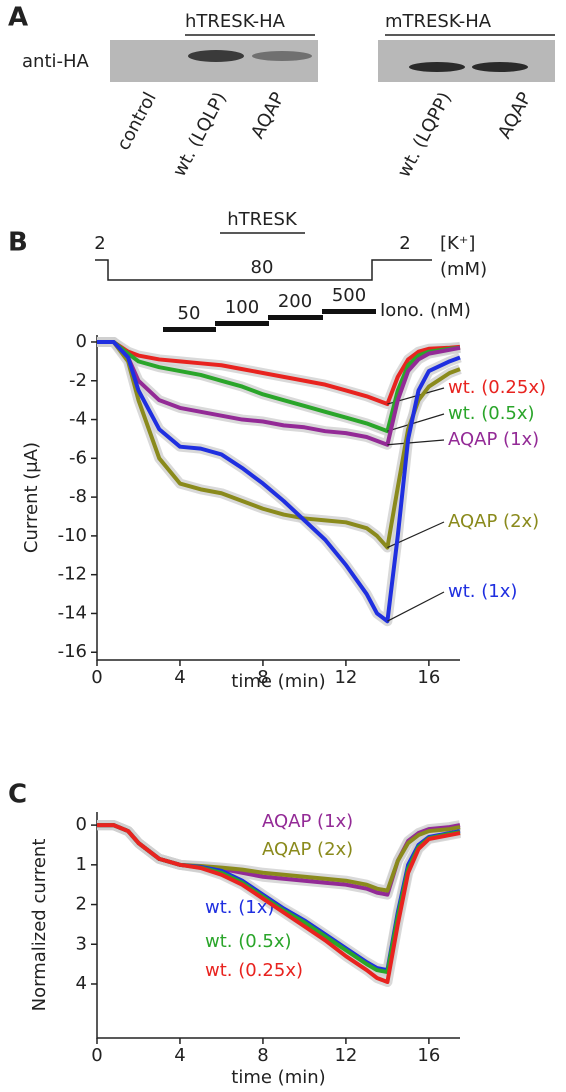  I want to click on k-label: [K⁺], so click(457, 243).